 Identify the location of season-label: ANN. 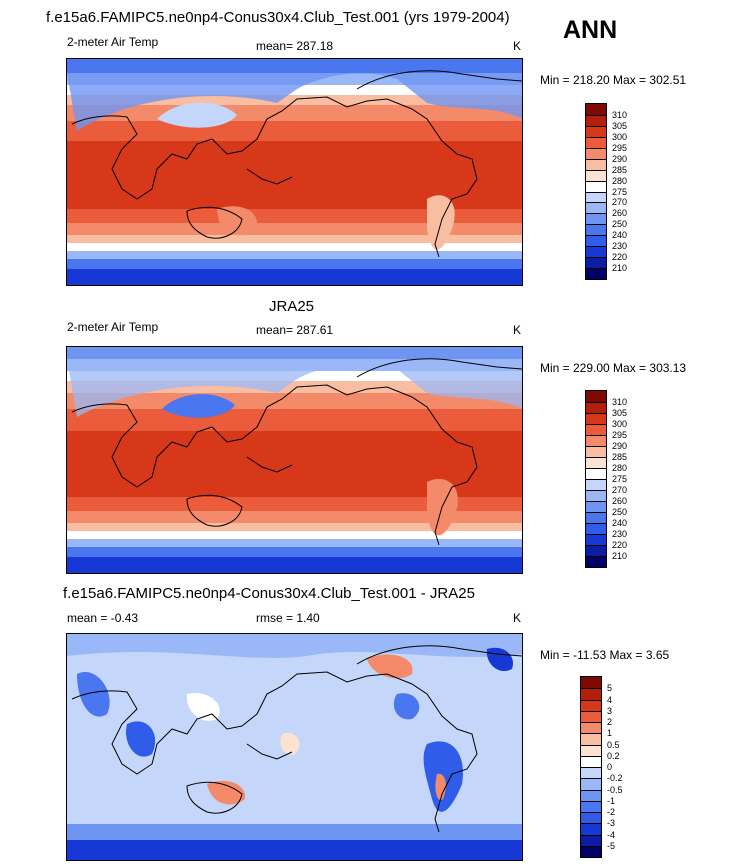
(590, 30).